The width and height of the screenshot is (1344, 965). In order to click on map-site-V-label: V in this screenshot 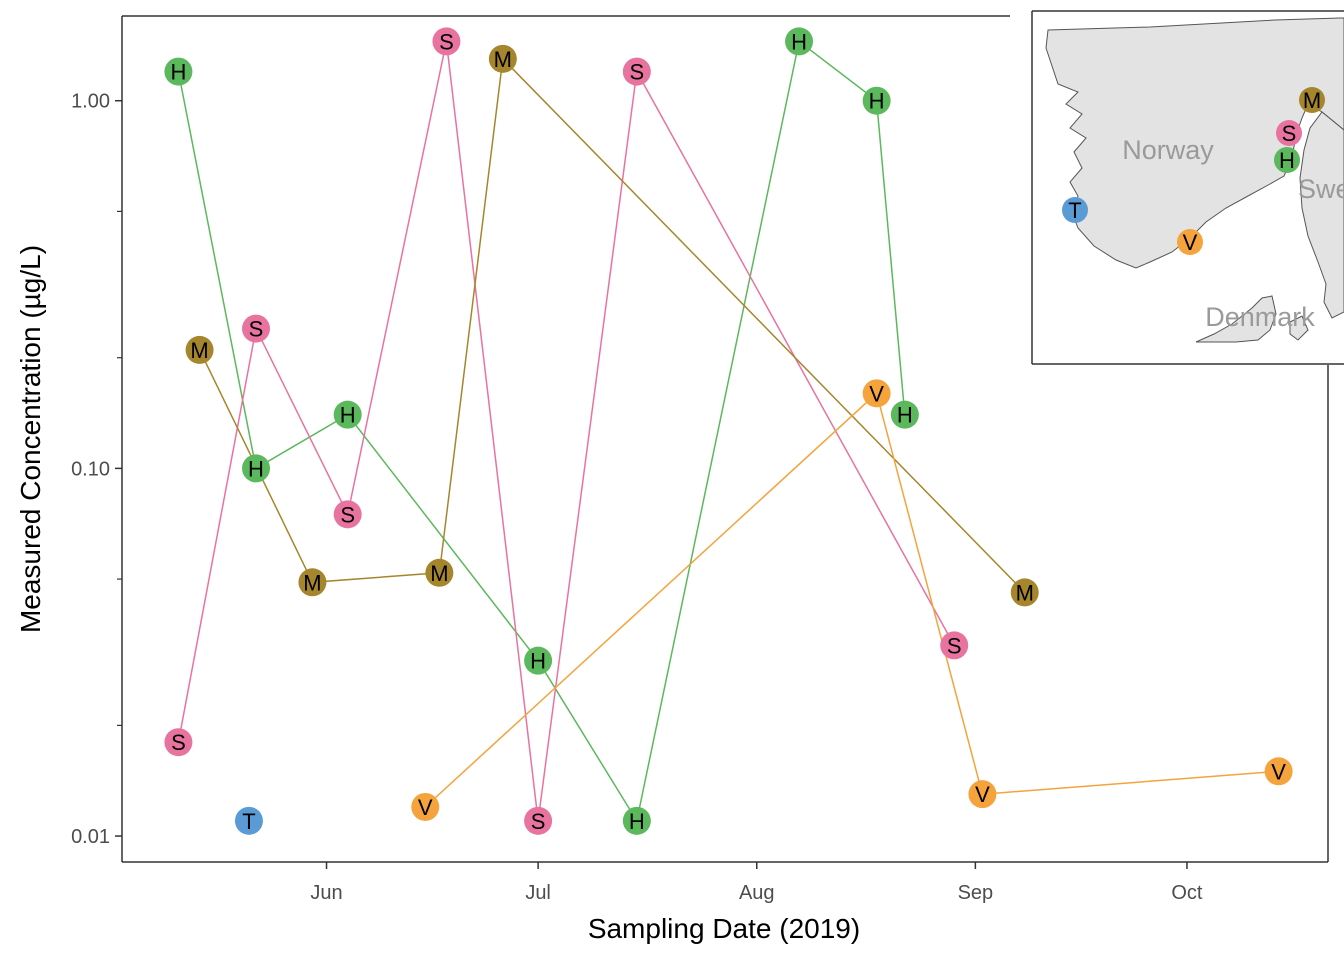, I will do `click(1190, 242)`.